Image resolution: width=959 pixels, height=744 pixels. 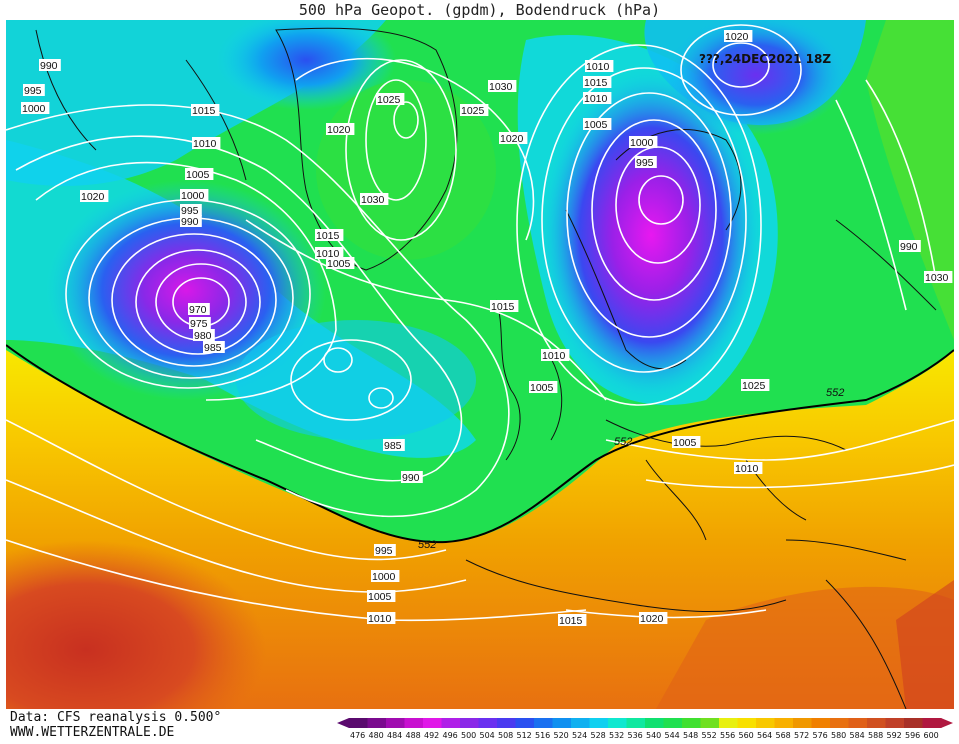 I want to click on isobar-label-text: 1000, so click(x=384, y=577).